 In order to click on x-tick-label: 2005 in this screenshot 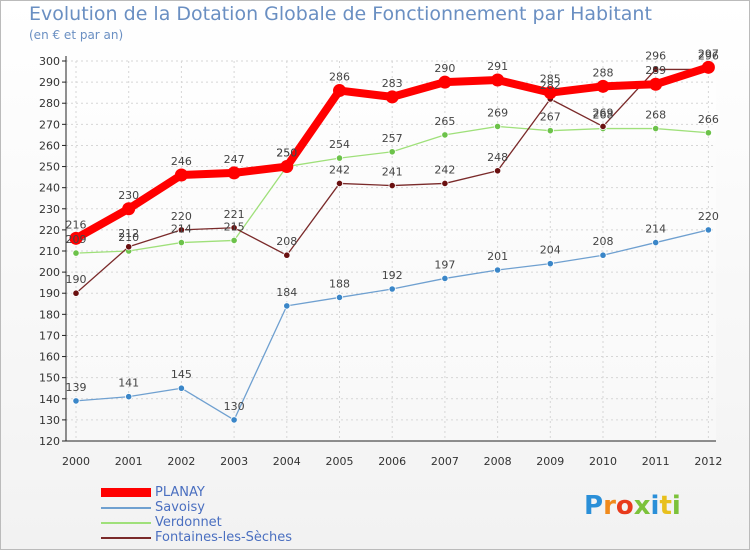, I will do `click(340, 461)`.